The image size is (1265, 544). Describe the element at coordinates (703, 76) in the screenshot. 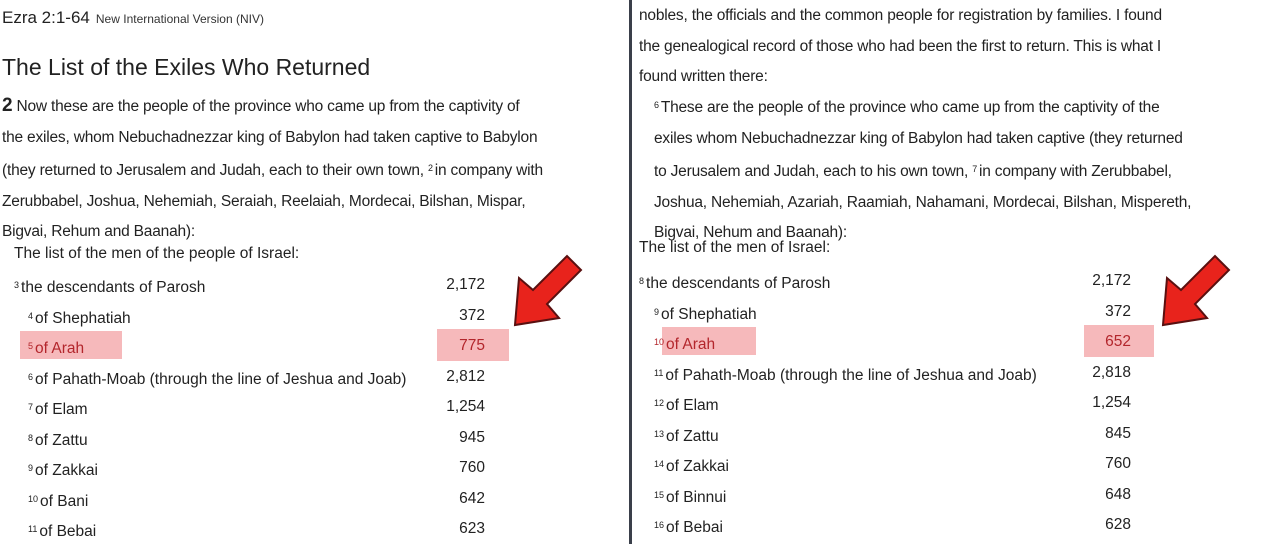

I see `text-line: found written there:` at that location.